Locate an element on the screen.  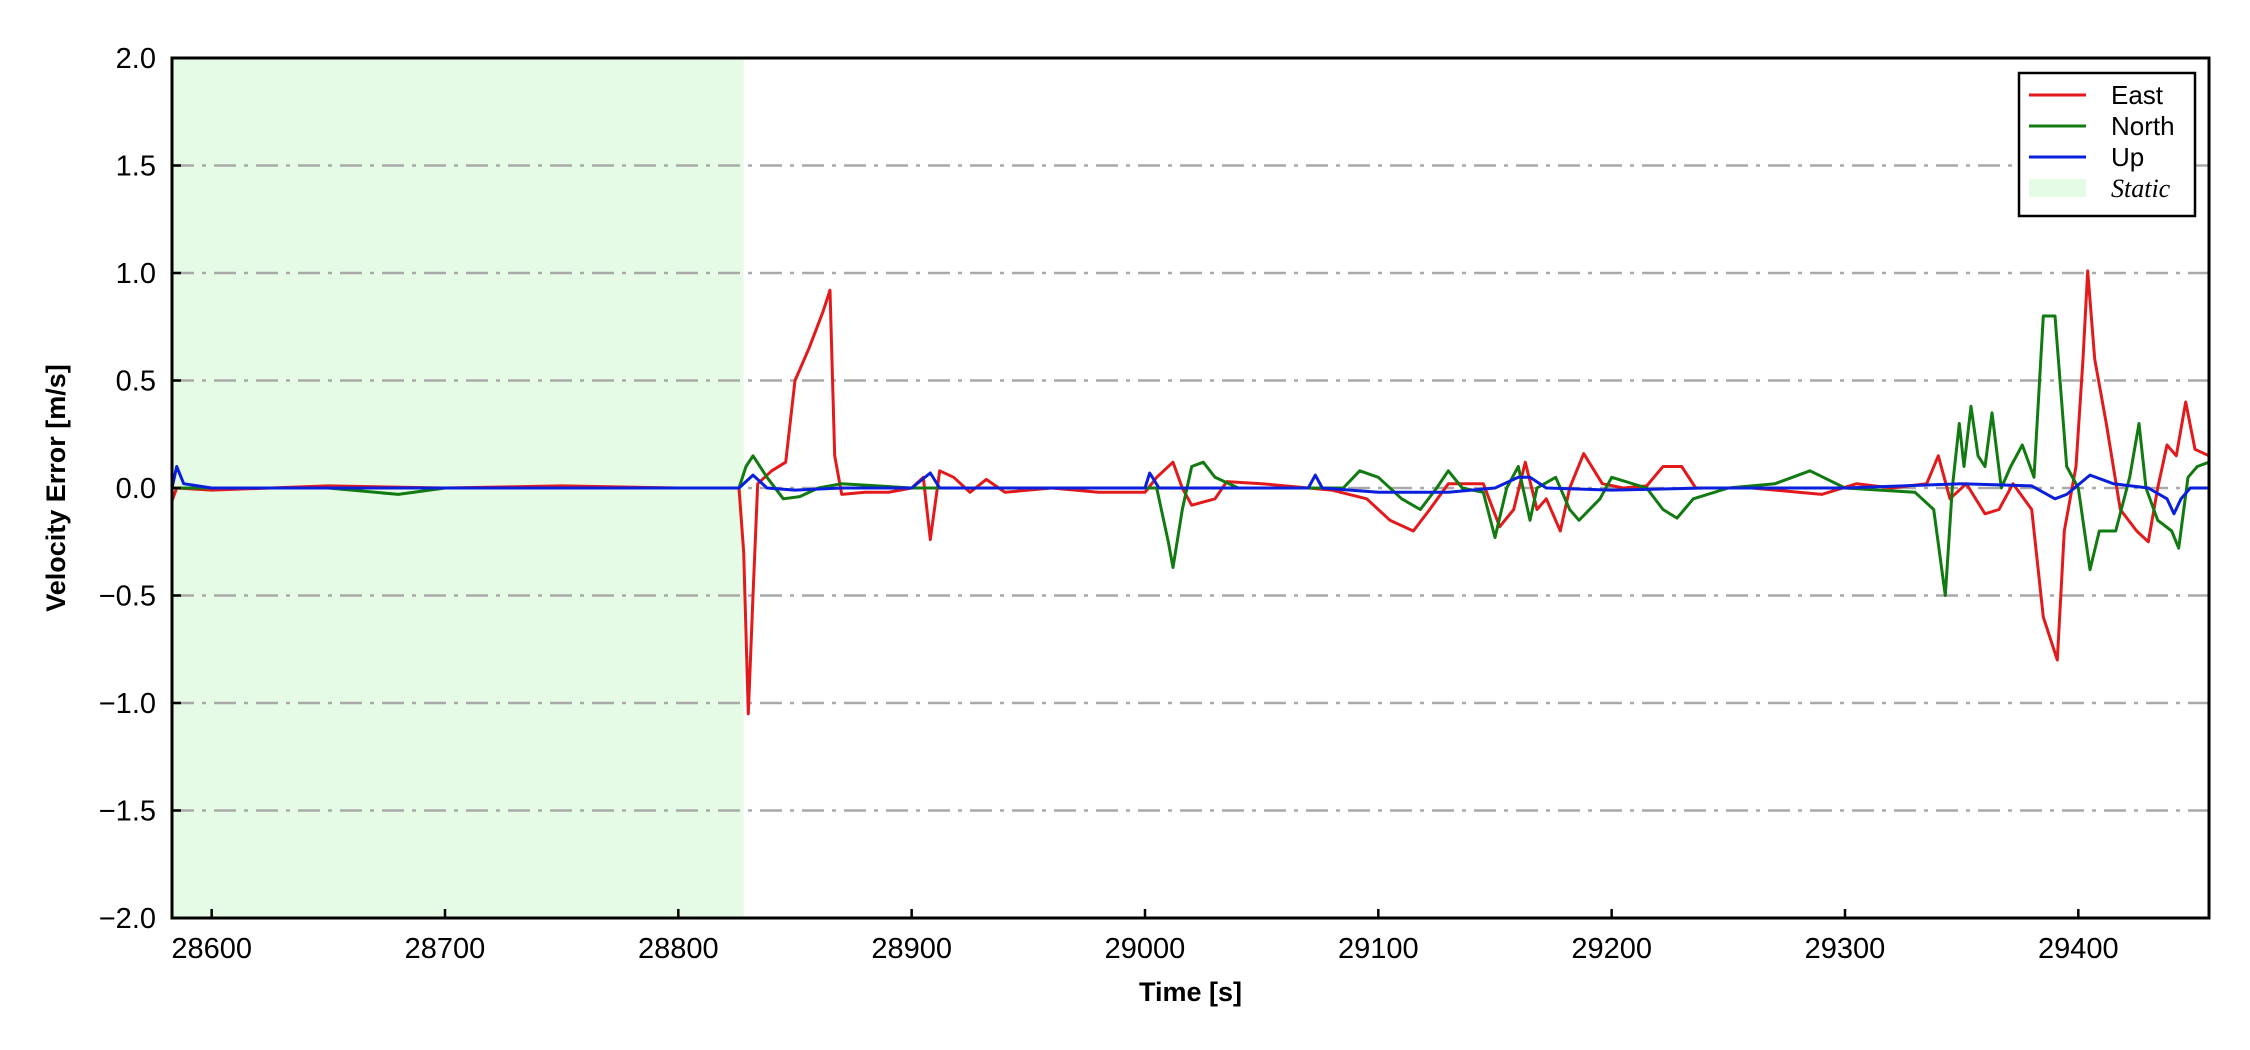
y-tick-label: 0.5 is located at coordinates (136, 382).